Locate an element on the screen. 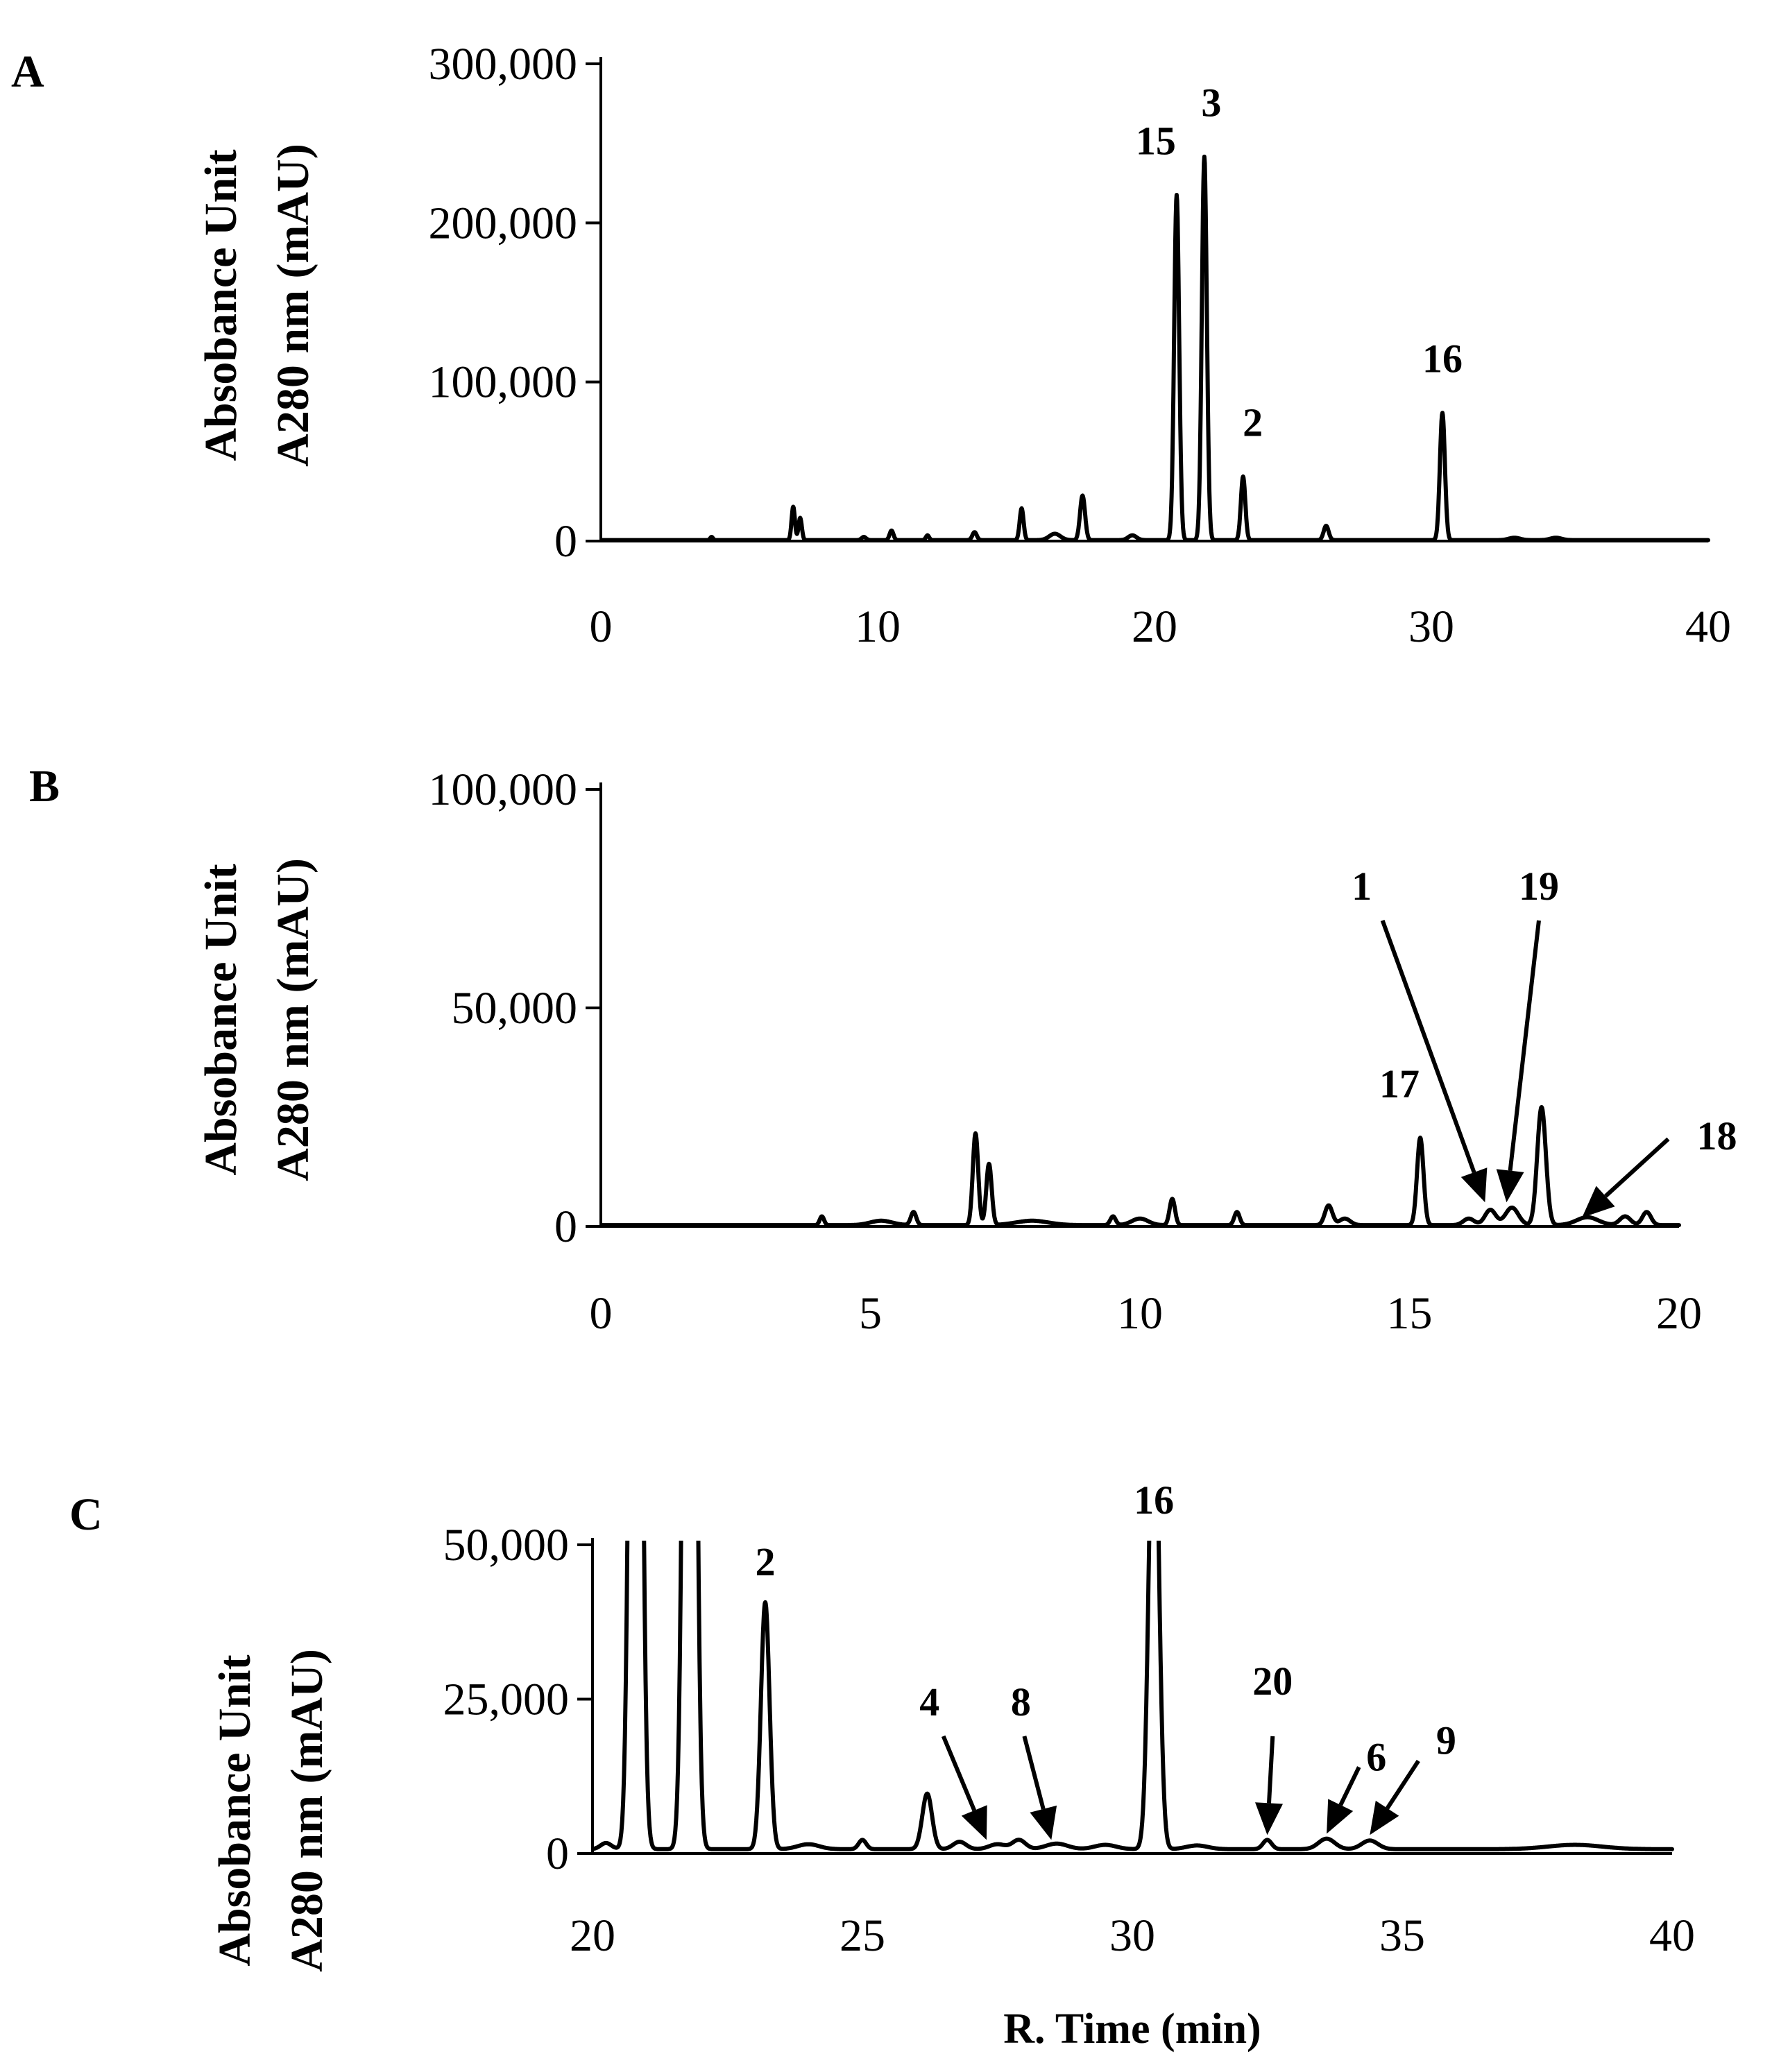  peak-label: 15 is located at coordinates (1156, 140).